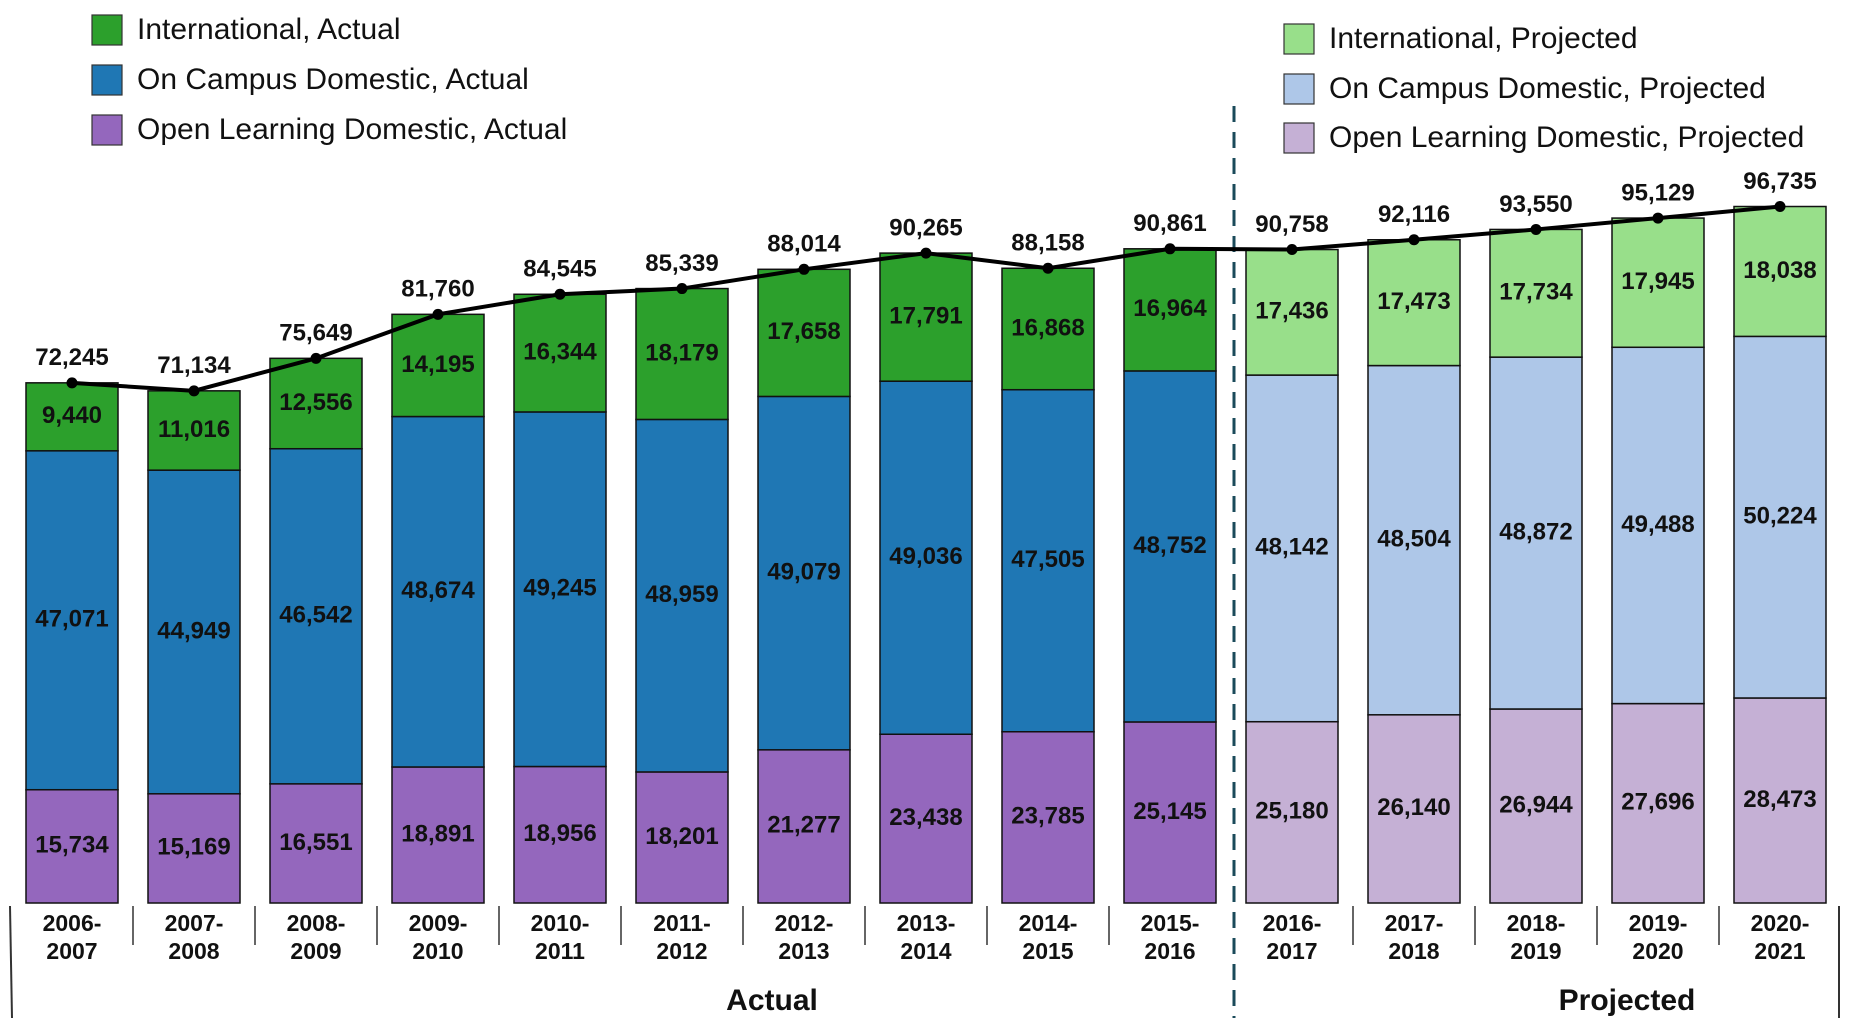 The width and height of the screenshot is (1851, 1018). What do you see at coordinates (1291, 224) in the screenshot?
I see `total-label: 90,758` at bounding box center [1291, 224].